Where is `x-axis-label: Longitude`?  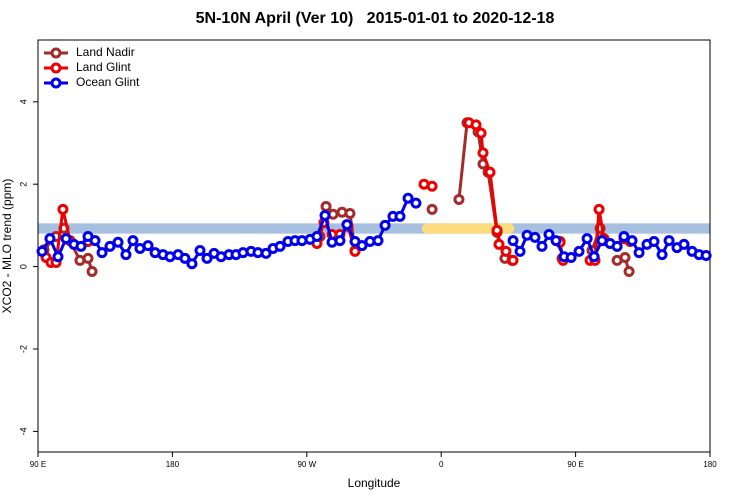
x-axis-label: Longitude is located at coordinates (374, 483).